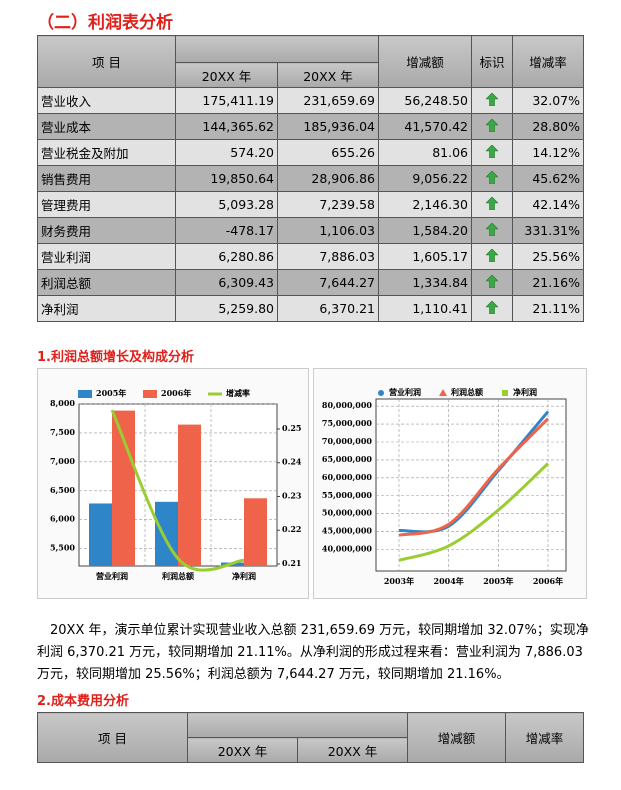 Image resolution: width=621 pixels, height=790 pixels. I want to click on table-cell: 利润总额, so click(106, 282).